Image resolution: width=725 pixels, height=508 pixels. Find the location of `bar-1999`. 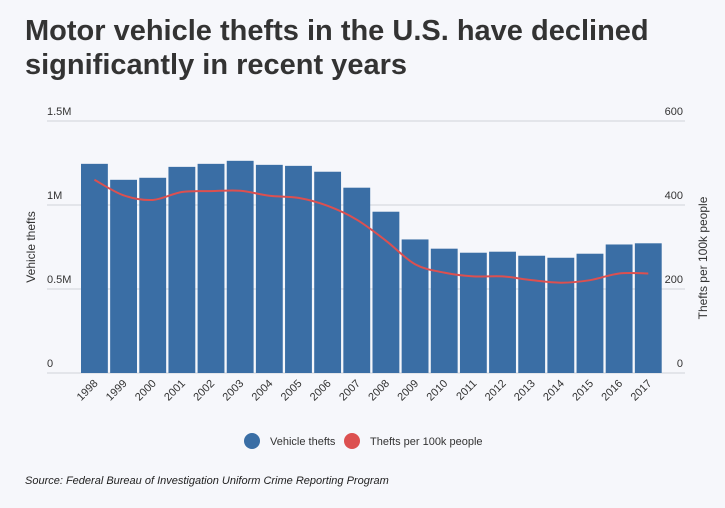

bar-1999 is located at coordinates (123, 276).